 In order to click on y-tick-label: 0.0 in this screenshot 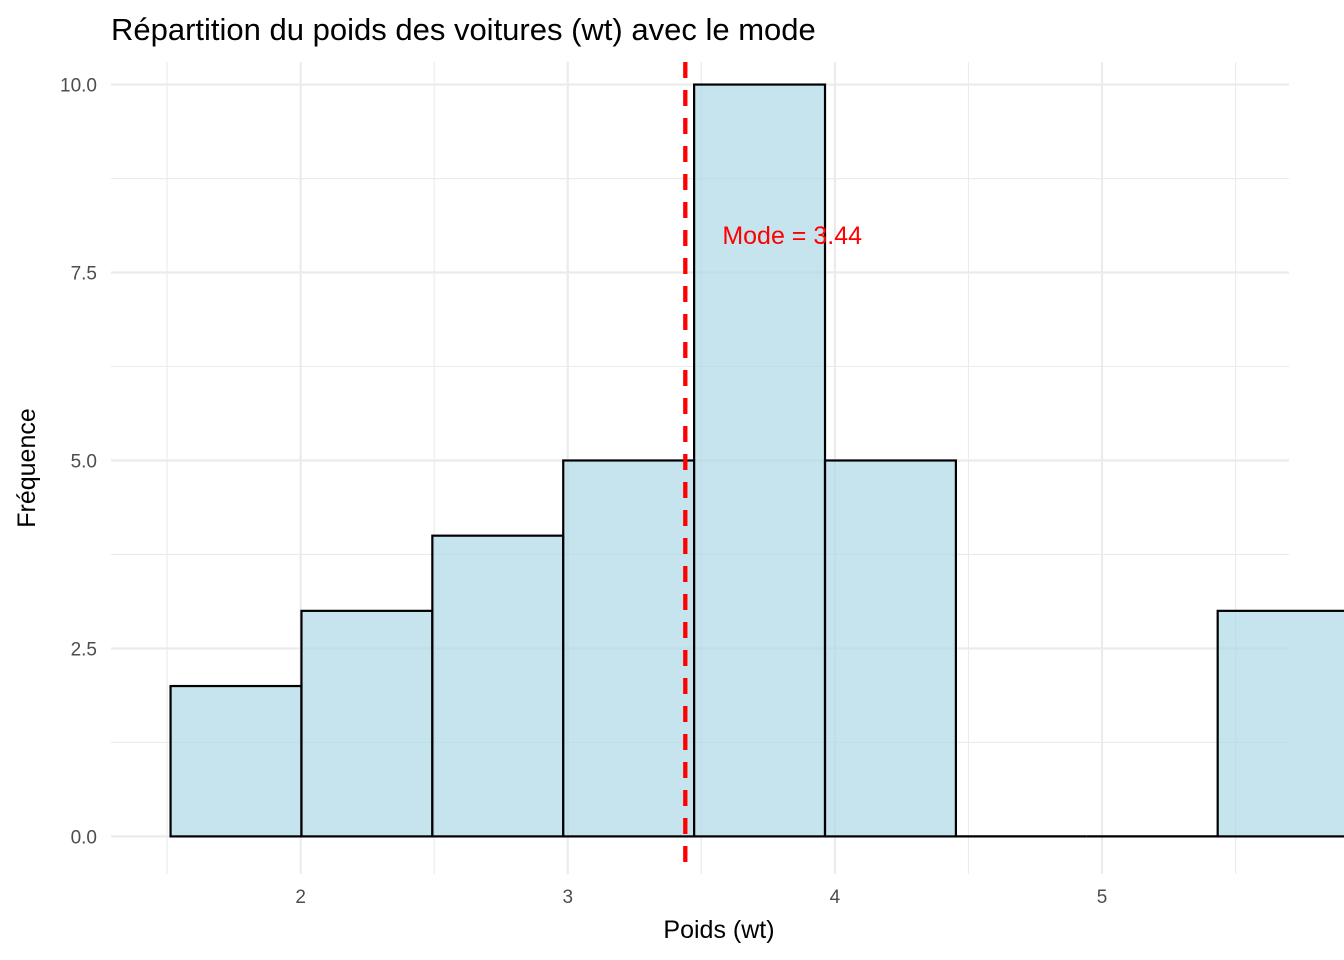, I will do `click(84, 837)`.